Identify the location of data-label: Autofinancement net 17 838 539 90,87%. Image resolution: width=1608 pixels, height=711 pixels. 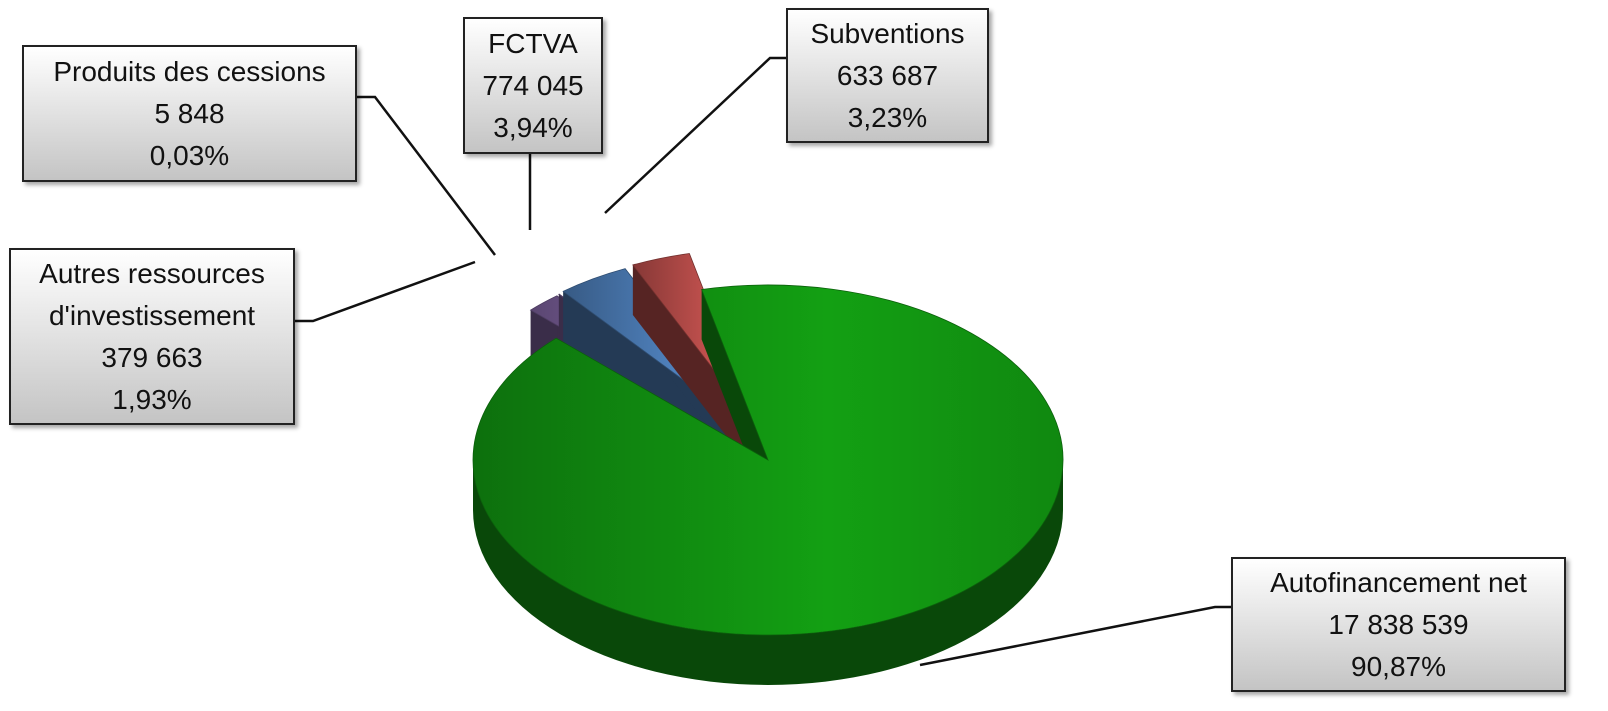
(1398, 624).